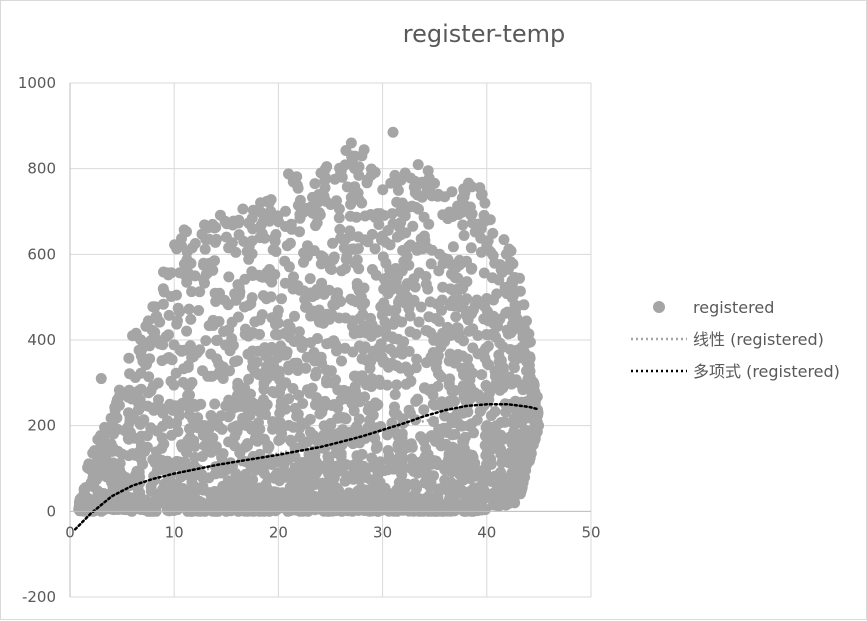  What do you see at coordinates (37, 83) in the screenshot?
I see `y-tick-label: 1000` at bounding box center [37, 83].